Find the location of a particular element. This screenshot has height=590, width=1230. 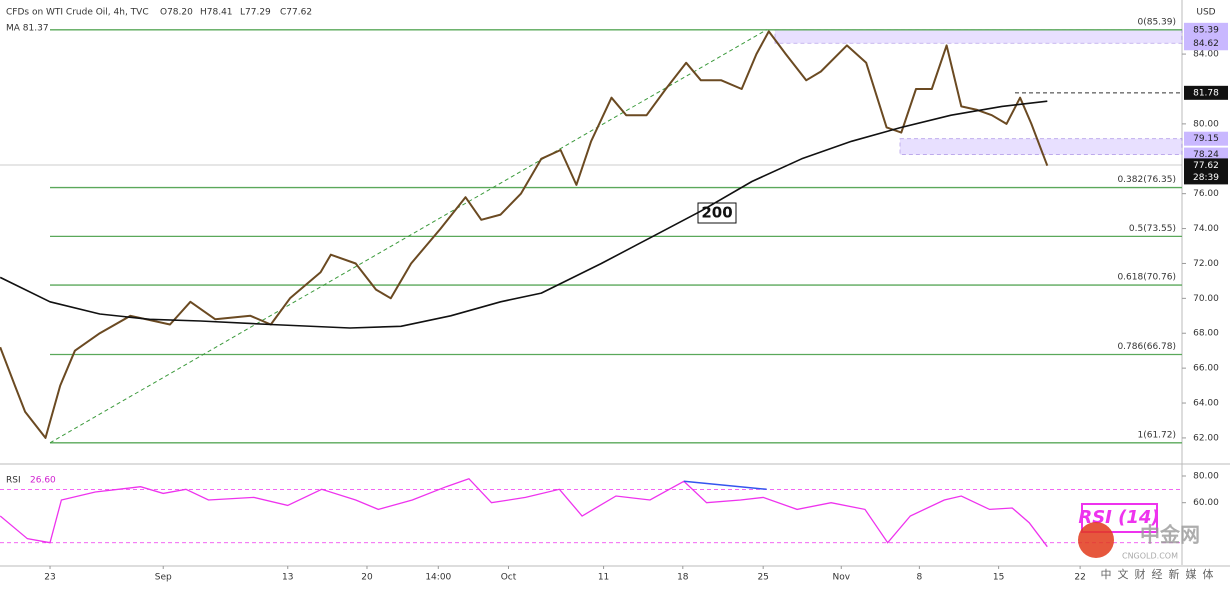

fib-label: 0.5(73.55) is located at coordinates (1152, 229).